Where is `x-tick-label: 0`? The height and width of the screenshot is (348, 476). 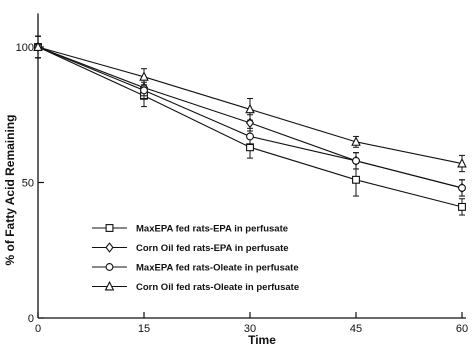 x-tick-label: 0 is located at coordinates (38, 329).